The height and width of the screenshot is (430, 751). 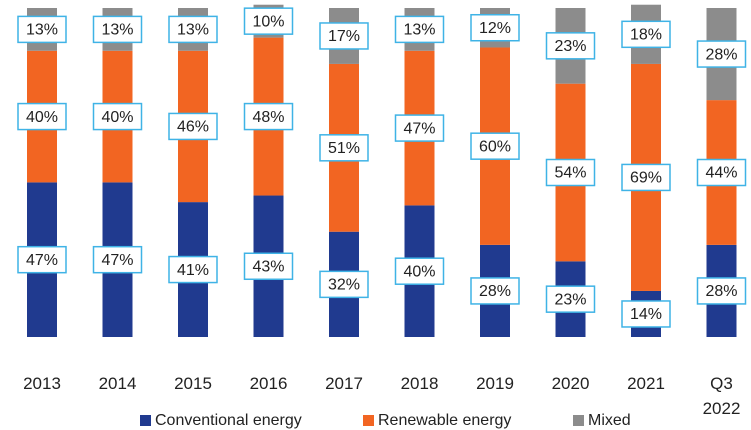 What do you see at coordinates (646, 383) in the screenshot?
I see `x-tick-label: 2021` at bounding box center [646, 383].